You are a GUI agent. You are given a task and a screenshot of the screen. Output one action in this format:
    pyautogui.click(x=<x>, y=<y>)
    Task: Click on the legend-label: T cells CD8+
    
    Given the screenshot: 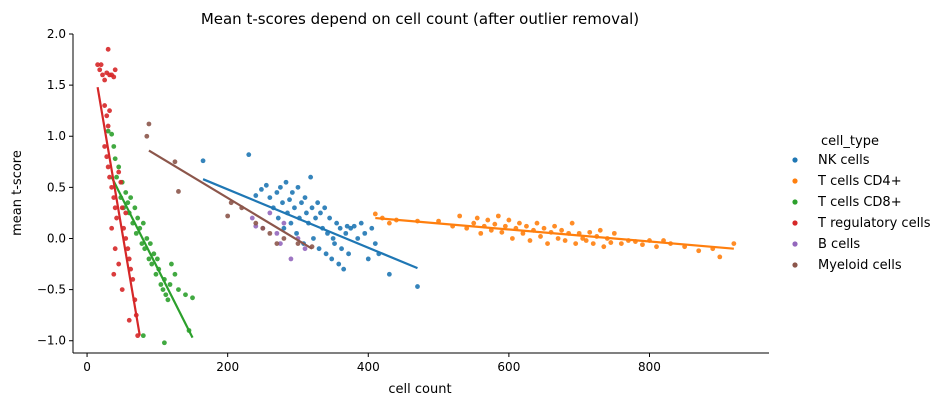 What is the action you would take?
    pyautogui.click(x=859, y=202)
    